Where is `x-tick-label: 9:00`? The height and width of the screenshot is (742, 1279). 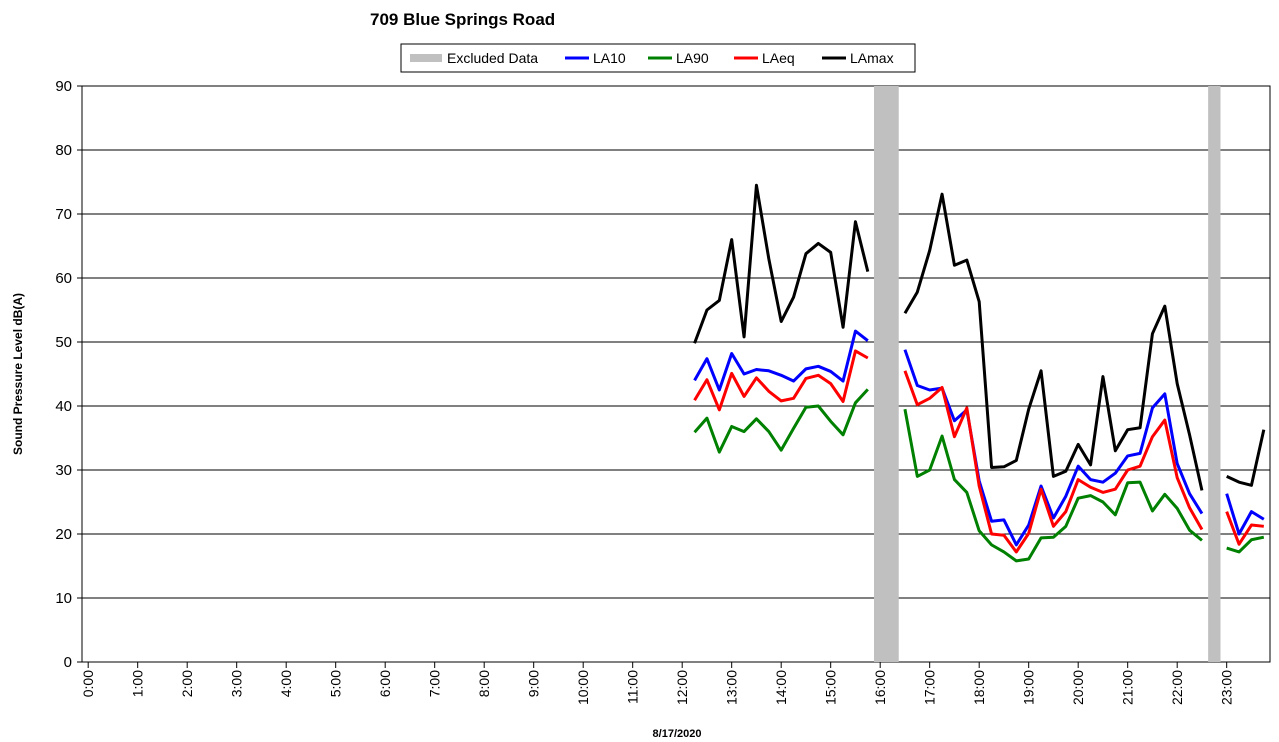
x-tick-label: 9:00 is located at coordinates (534, 683).